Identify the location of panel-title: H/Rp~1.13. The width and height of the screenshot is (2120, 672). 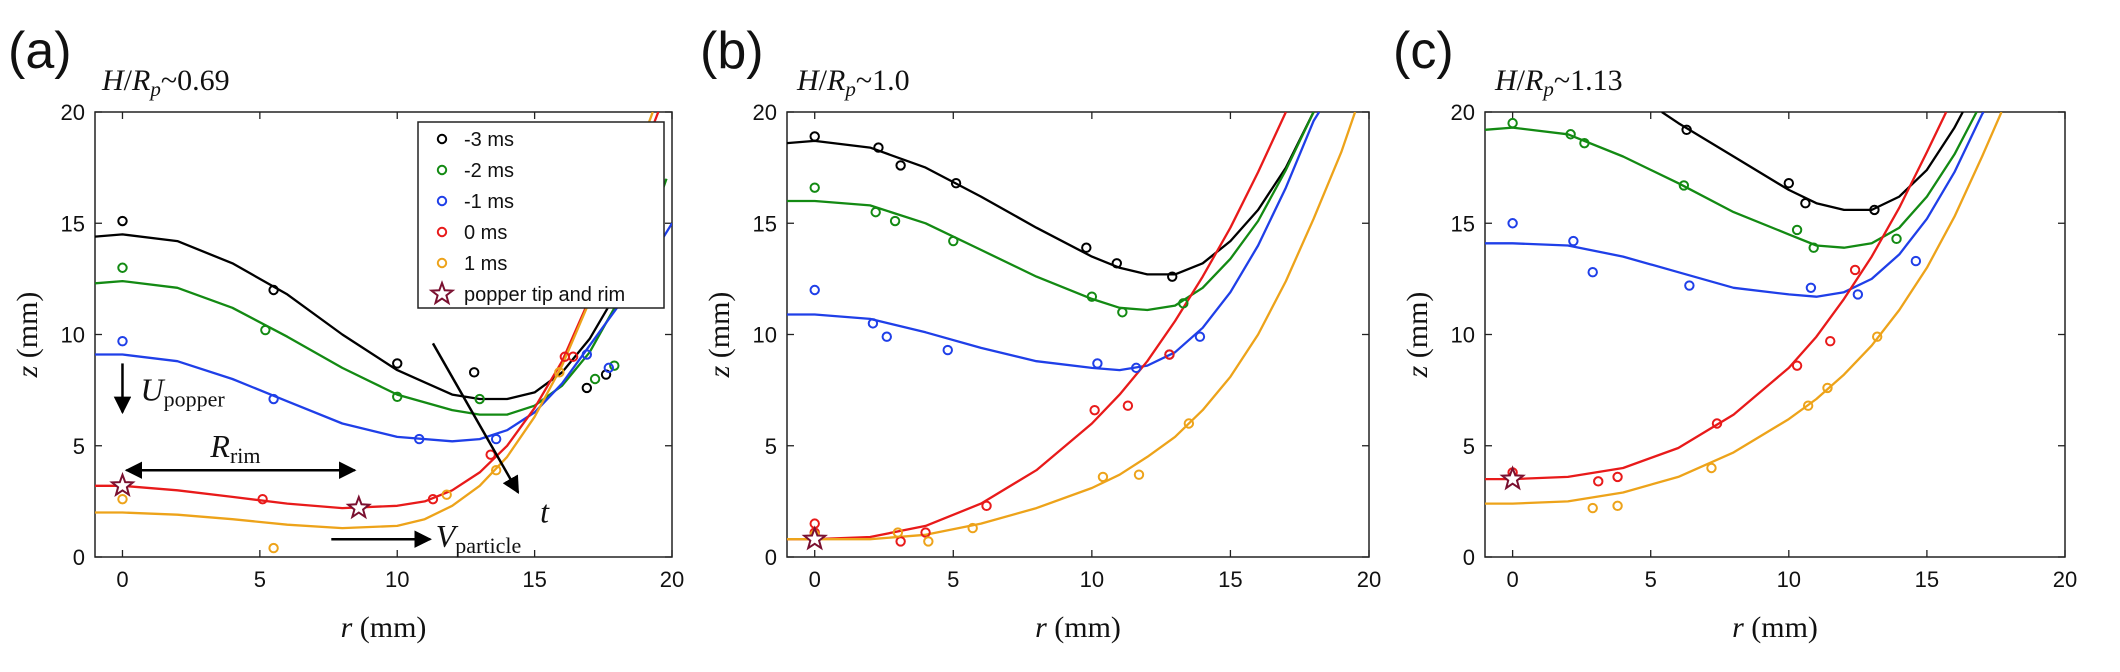
(1558, 82).